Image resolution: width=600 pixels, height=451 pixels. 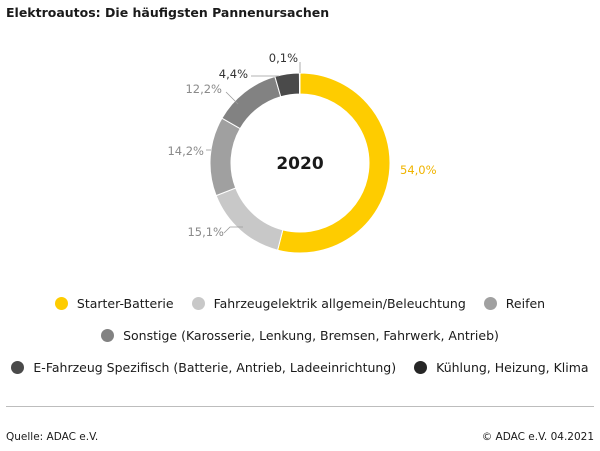 I want to click on legend-swatch-reifen, so click(x=490, y=303).